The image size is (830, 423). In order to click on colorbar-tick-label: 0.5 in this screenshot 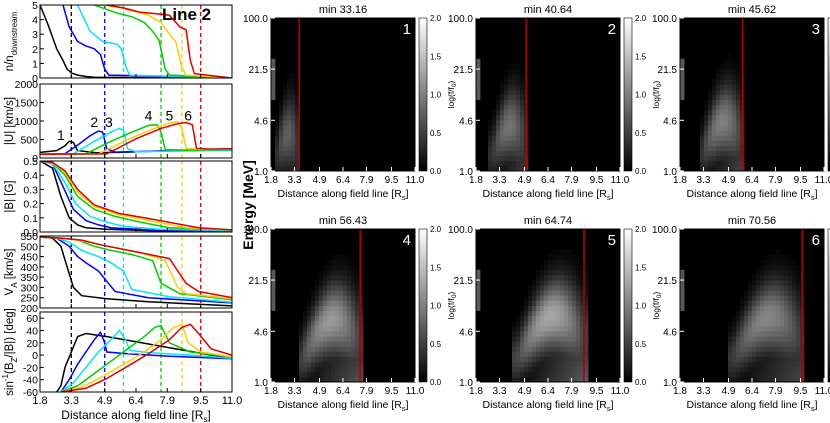, I will do `click(436, 133)`.